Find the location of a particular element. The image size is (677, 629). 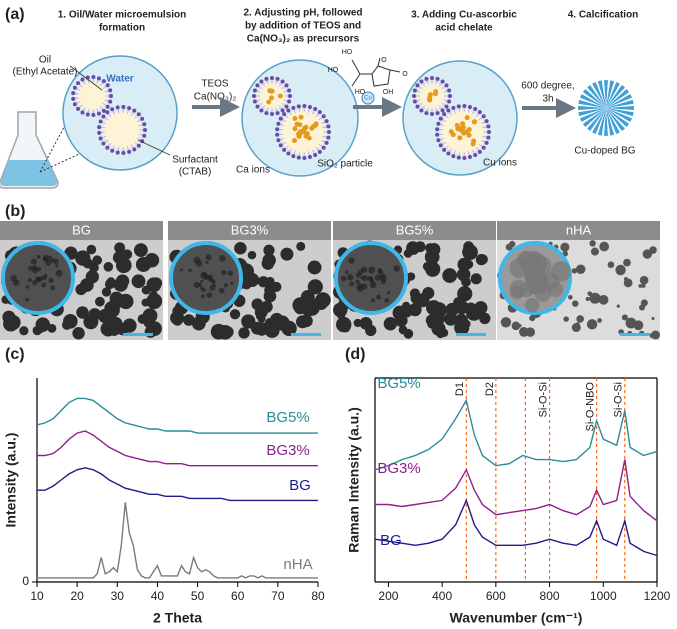

panel-label: (c) is located at coordinates (15, 354).